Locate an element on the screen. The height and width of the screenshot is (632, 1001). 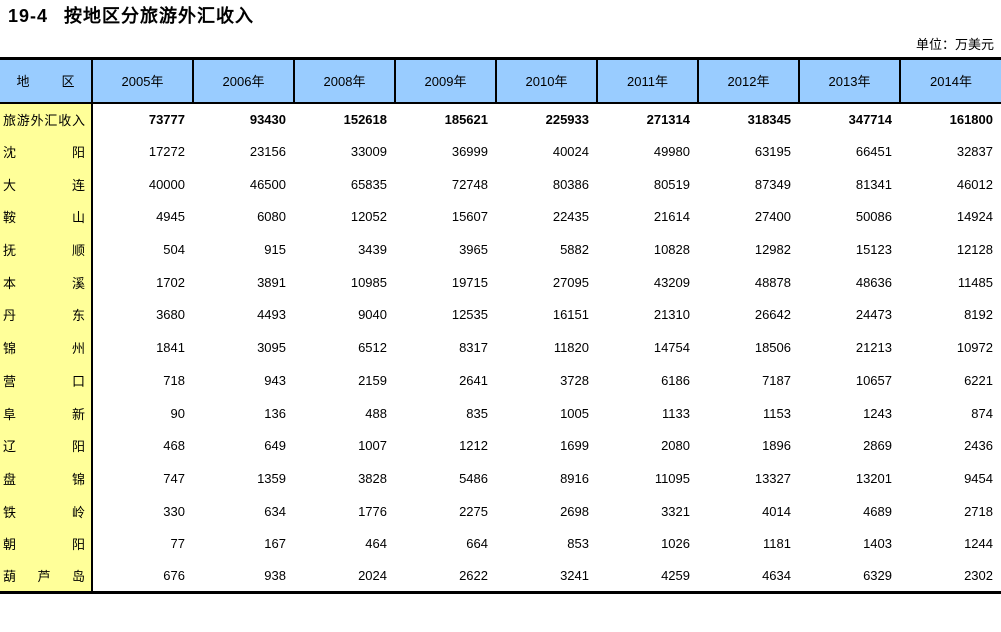
value-cell: 46500 is located at coordinates (243, 184).